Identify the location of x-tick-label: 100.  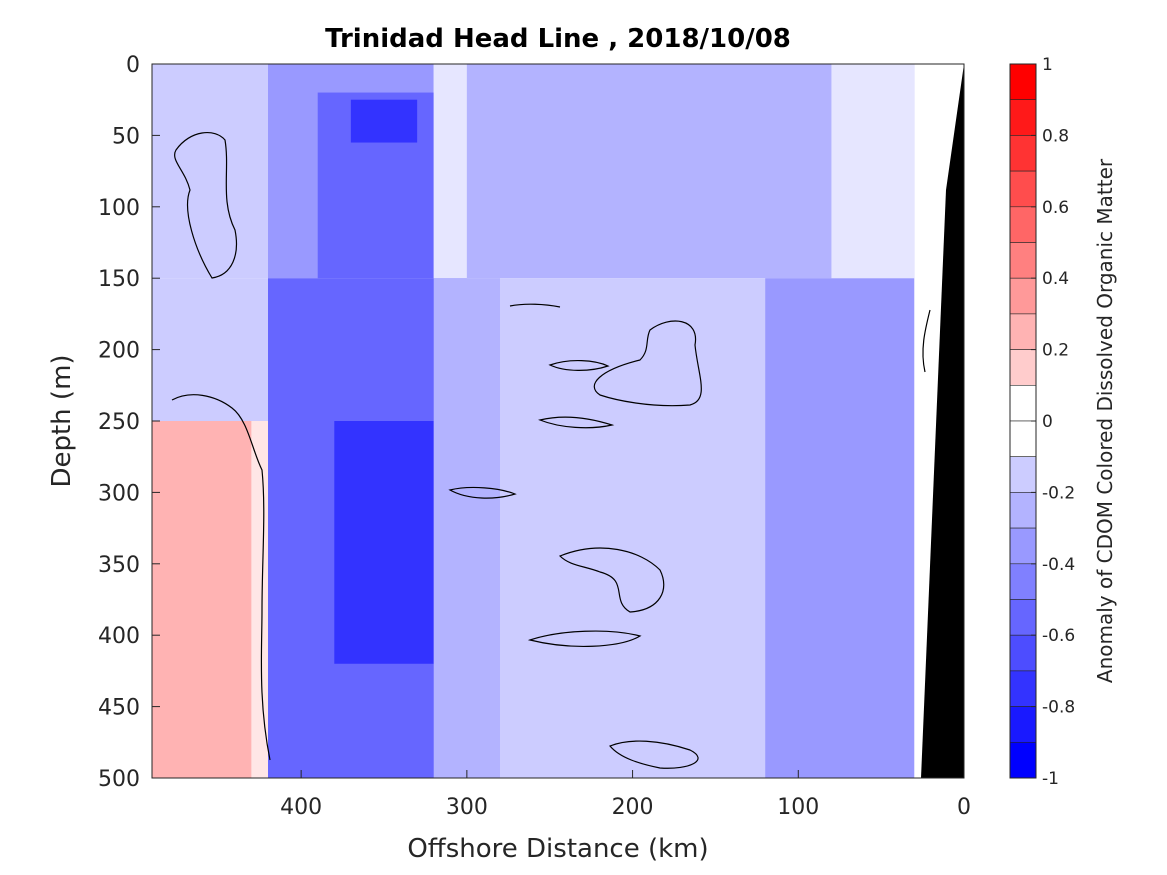
(798, 807).